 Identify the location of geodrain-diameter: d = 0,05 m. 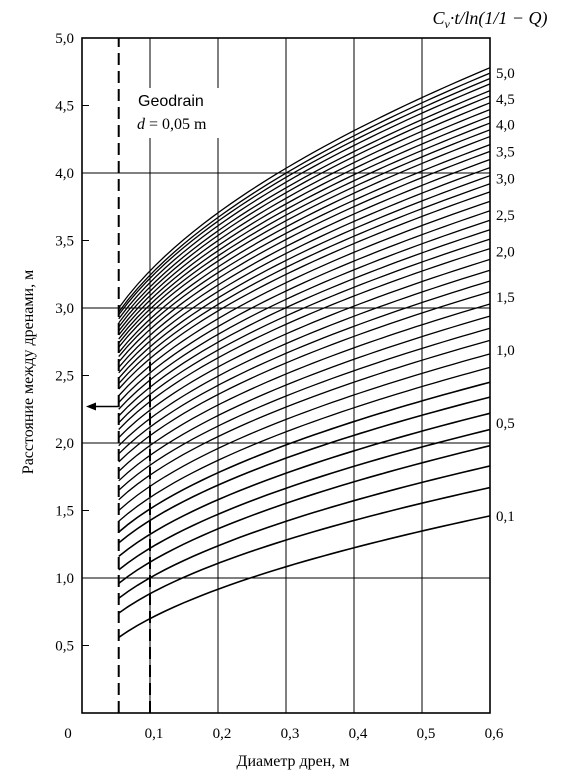
(172, 124).